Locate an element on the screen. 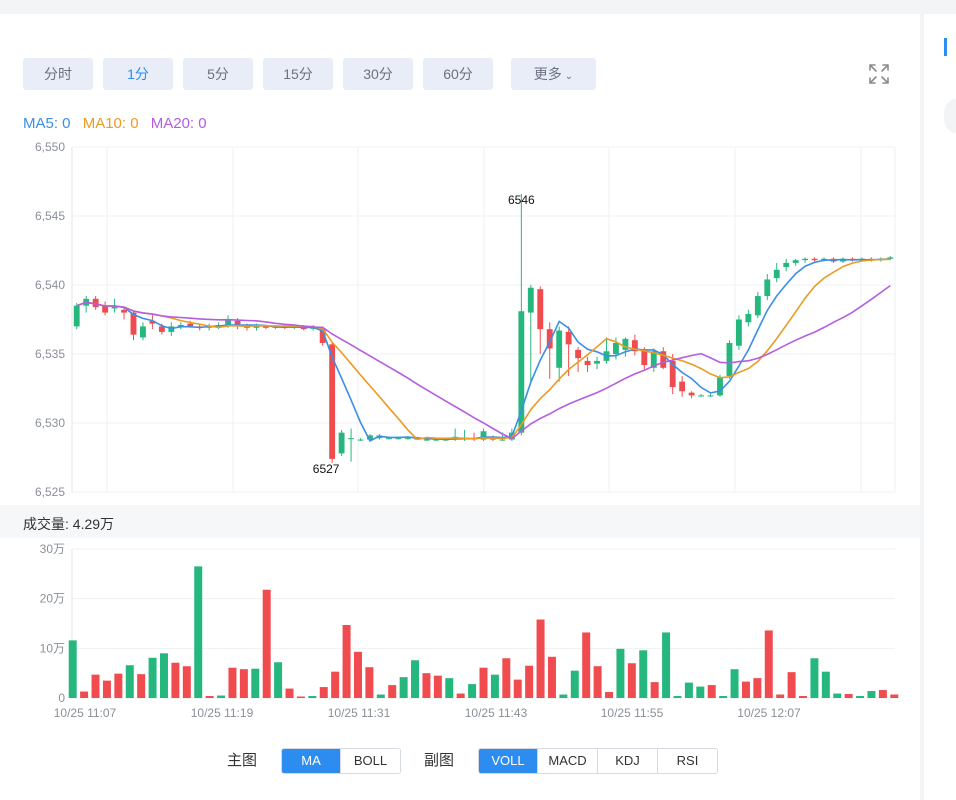 The width and height of the screenshot is (956, 800). more-periods-button: 更多 ⌄ is located at coordinates (553, 74).